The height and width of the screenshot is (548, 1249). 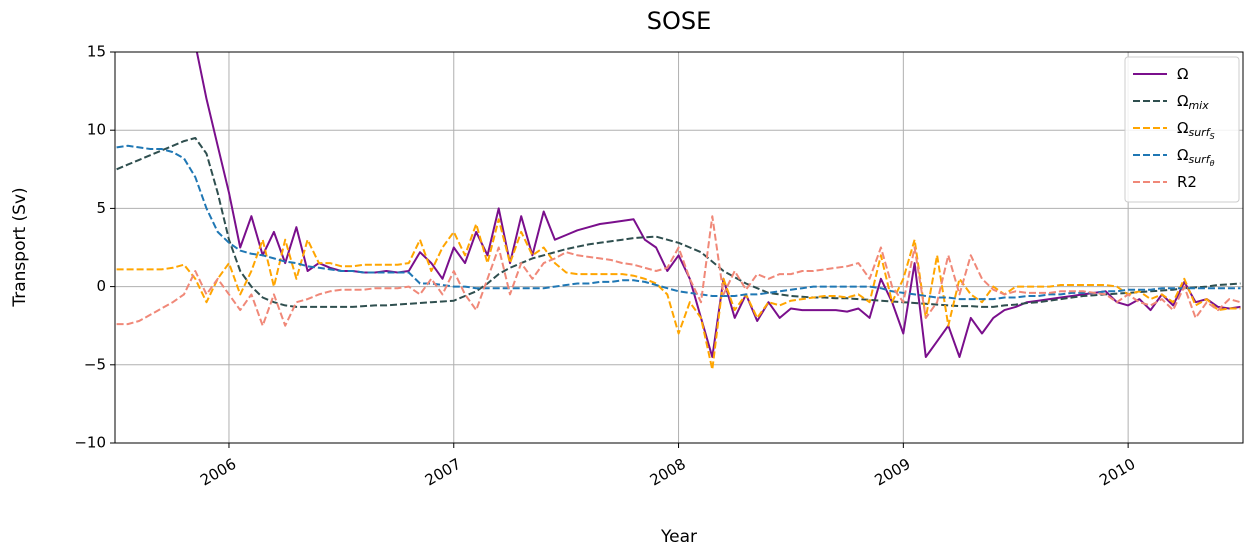 What do you see at coordinates (101, 286) in the screenshot?
I see `y-tick-label: 0` at bounding box center [101, 286].